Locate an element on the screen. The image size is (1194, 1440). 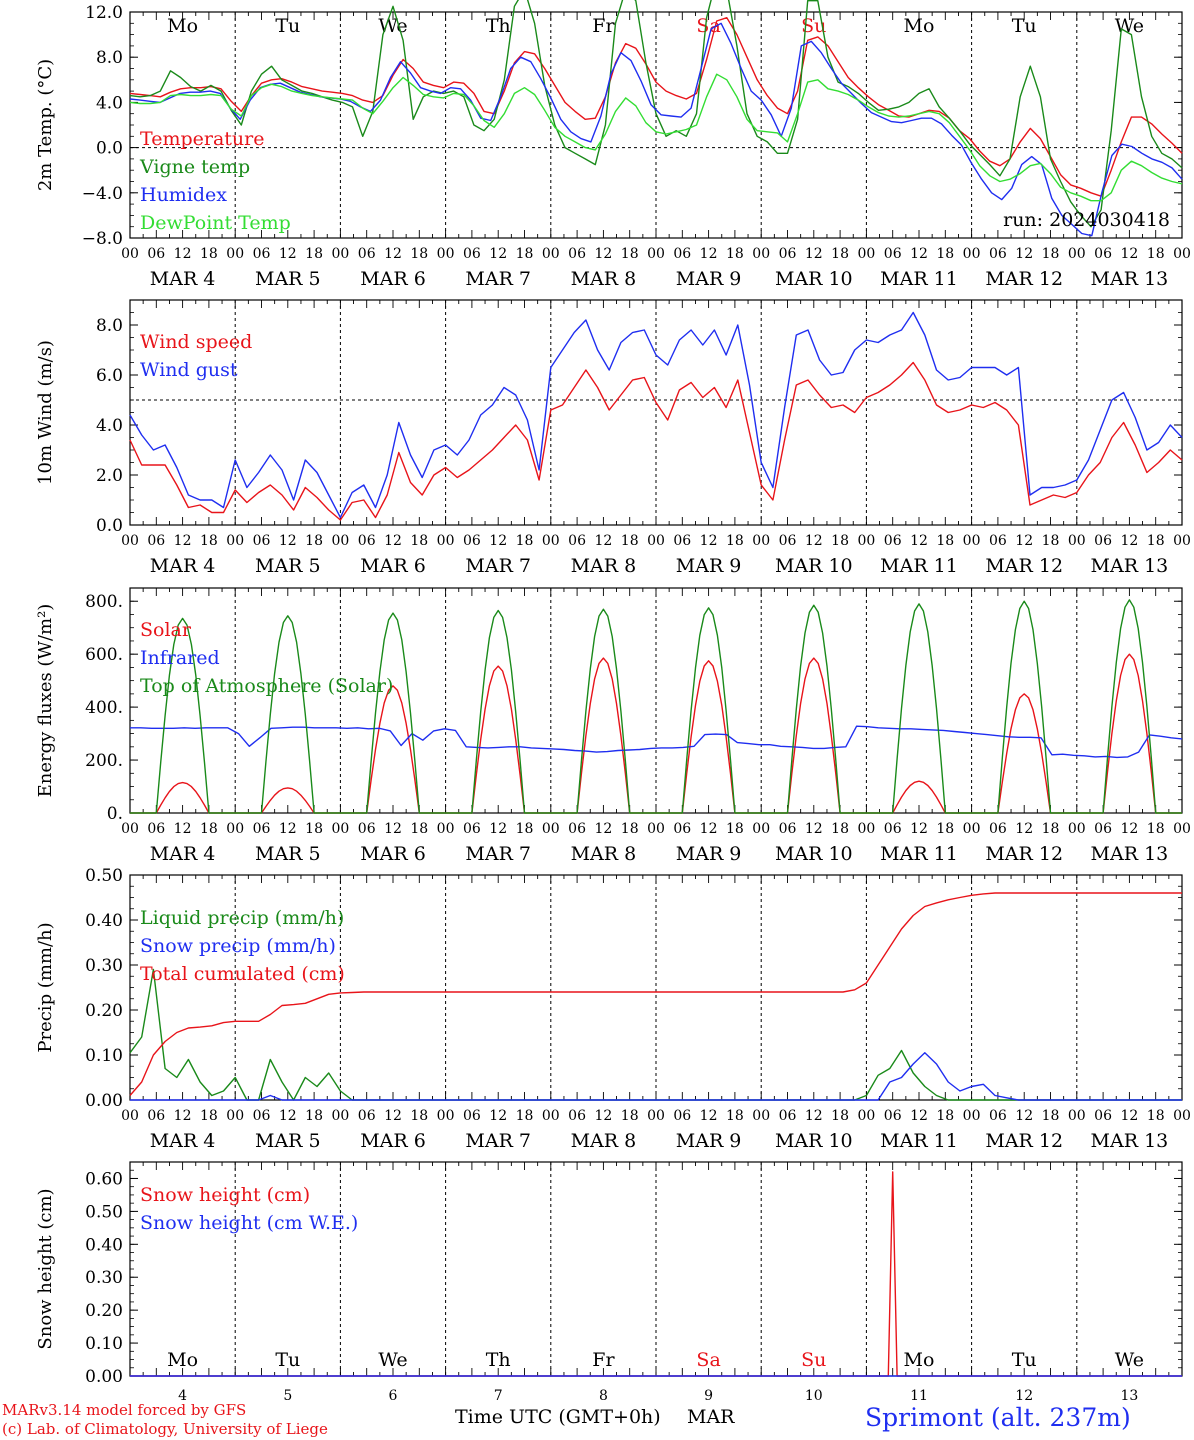
series-line-vigne-temp is located at coordinates (656, 114).